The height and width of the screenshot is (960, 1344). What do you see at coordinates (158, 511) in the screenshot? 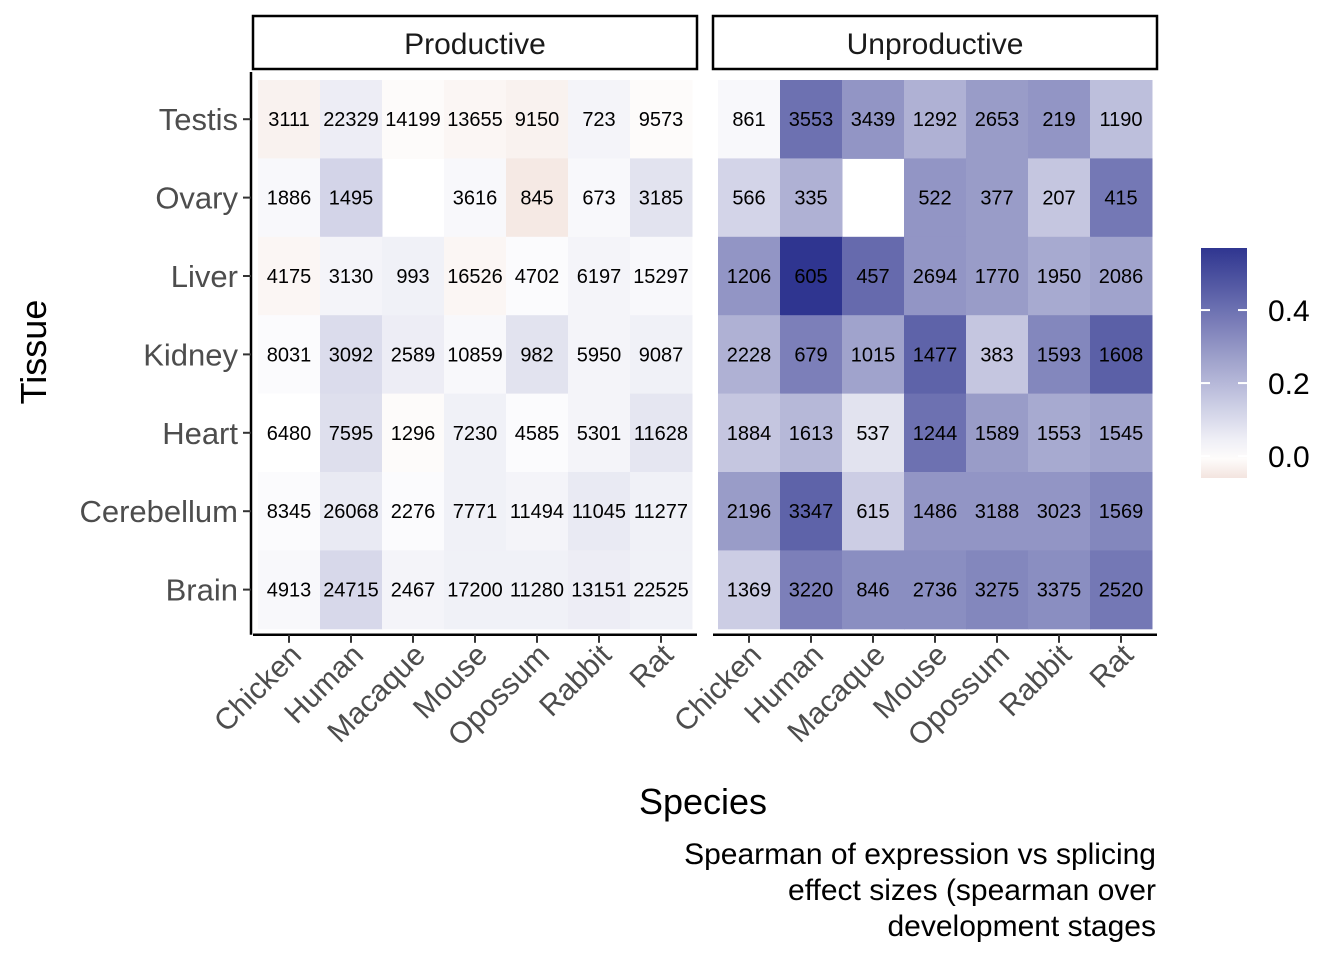
I see `y-tick-label: Cerebellum` at bounding box center [158, 511].